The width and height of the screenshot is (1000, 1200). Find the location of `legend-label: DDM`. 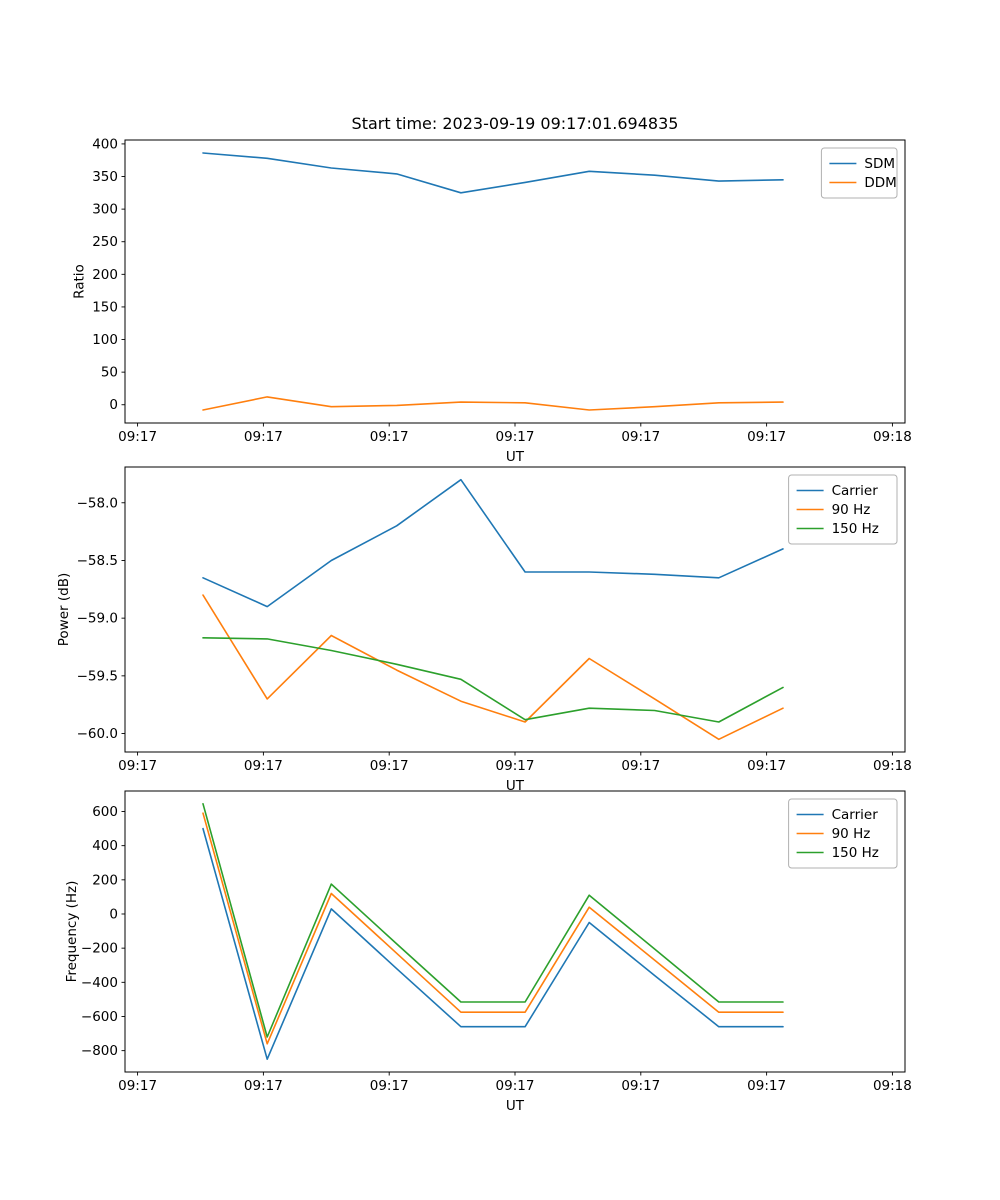

legend-label: DDM is located at coordinates (880, 183).